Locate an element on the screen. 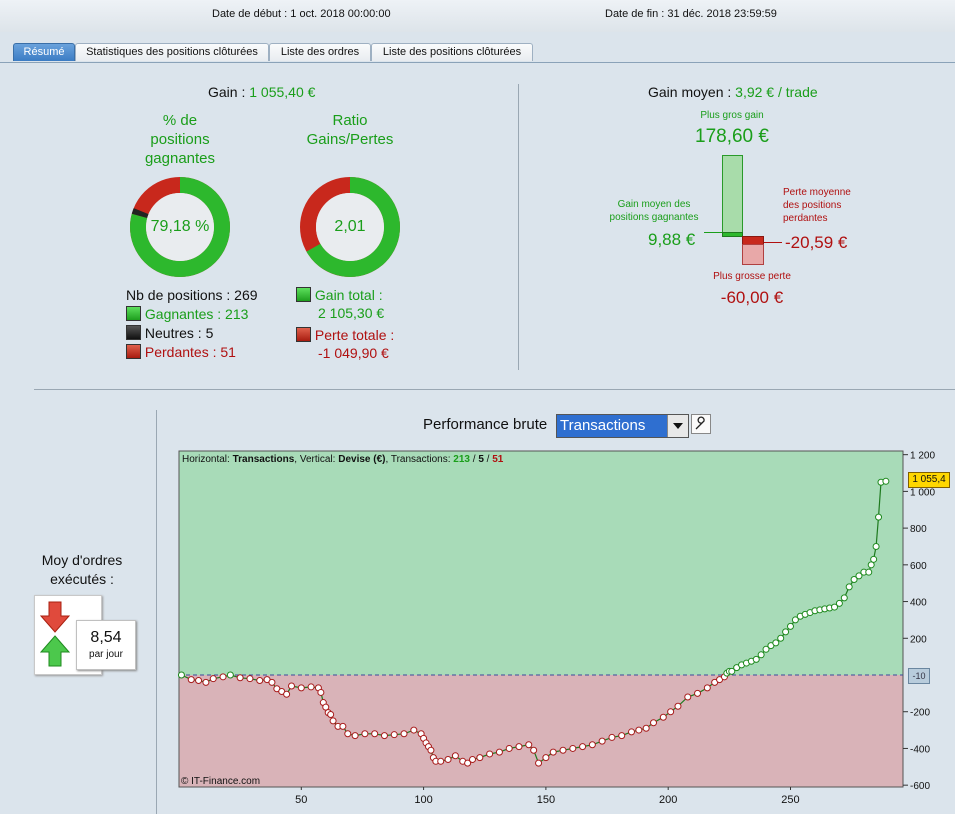 The height and width of the screenshot is (814, 955). chart-copyright: © IT-Finance.com is located at coordinates (221, 781).